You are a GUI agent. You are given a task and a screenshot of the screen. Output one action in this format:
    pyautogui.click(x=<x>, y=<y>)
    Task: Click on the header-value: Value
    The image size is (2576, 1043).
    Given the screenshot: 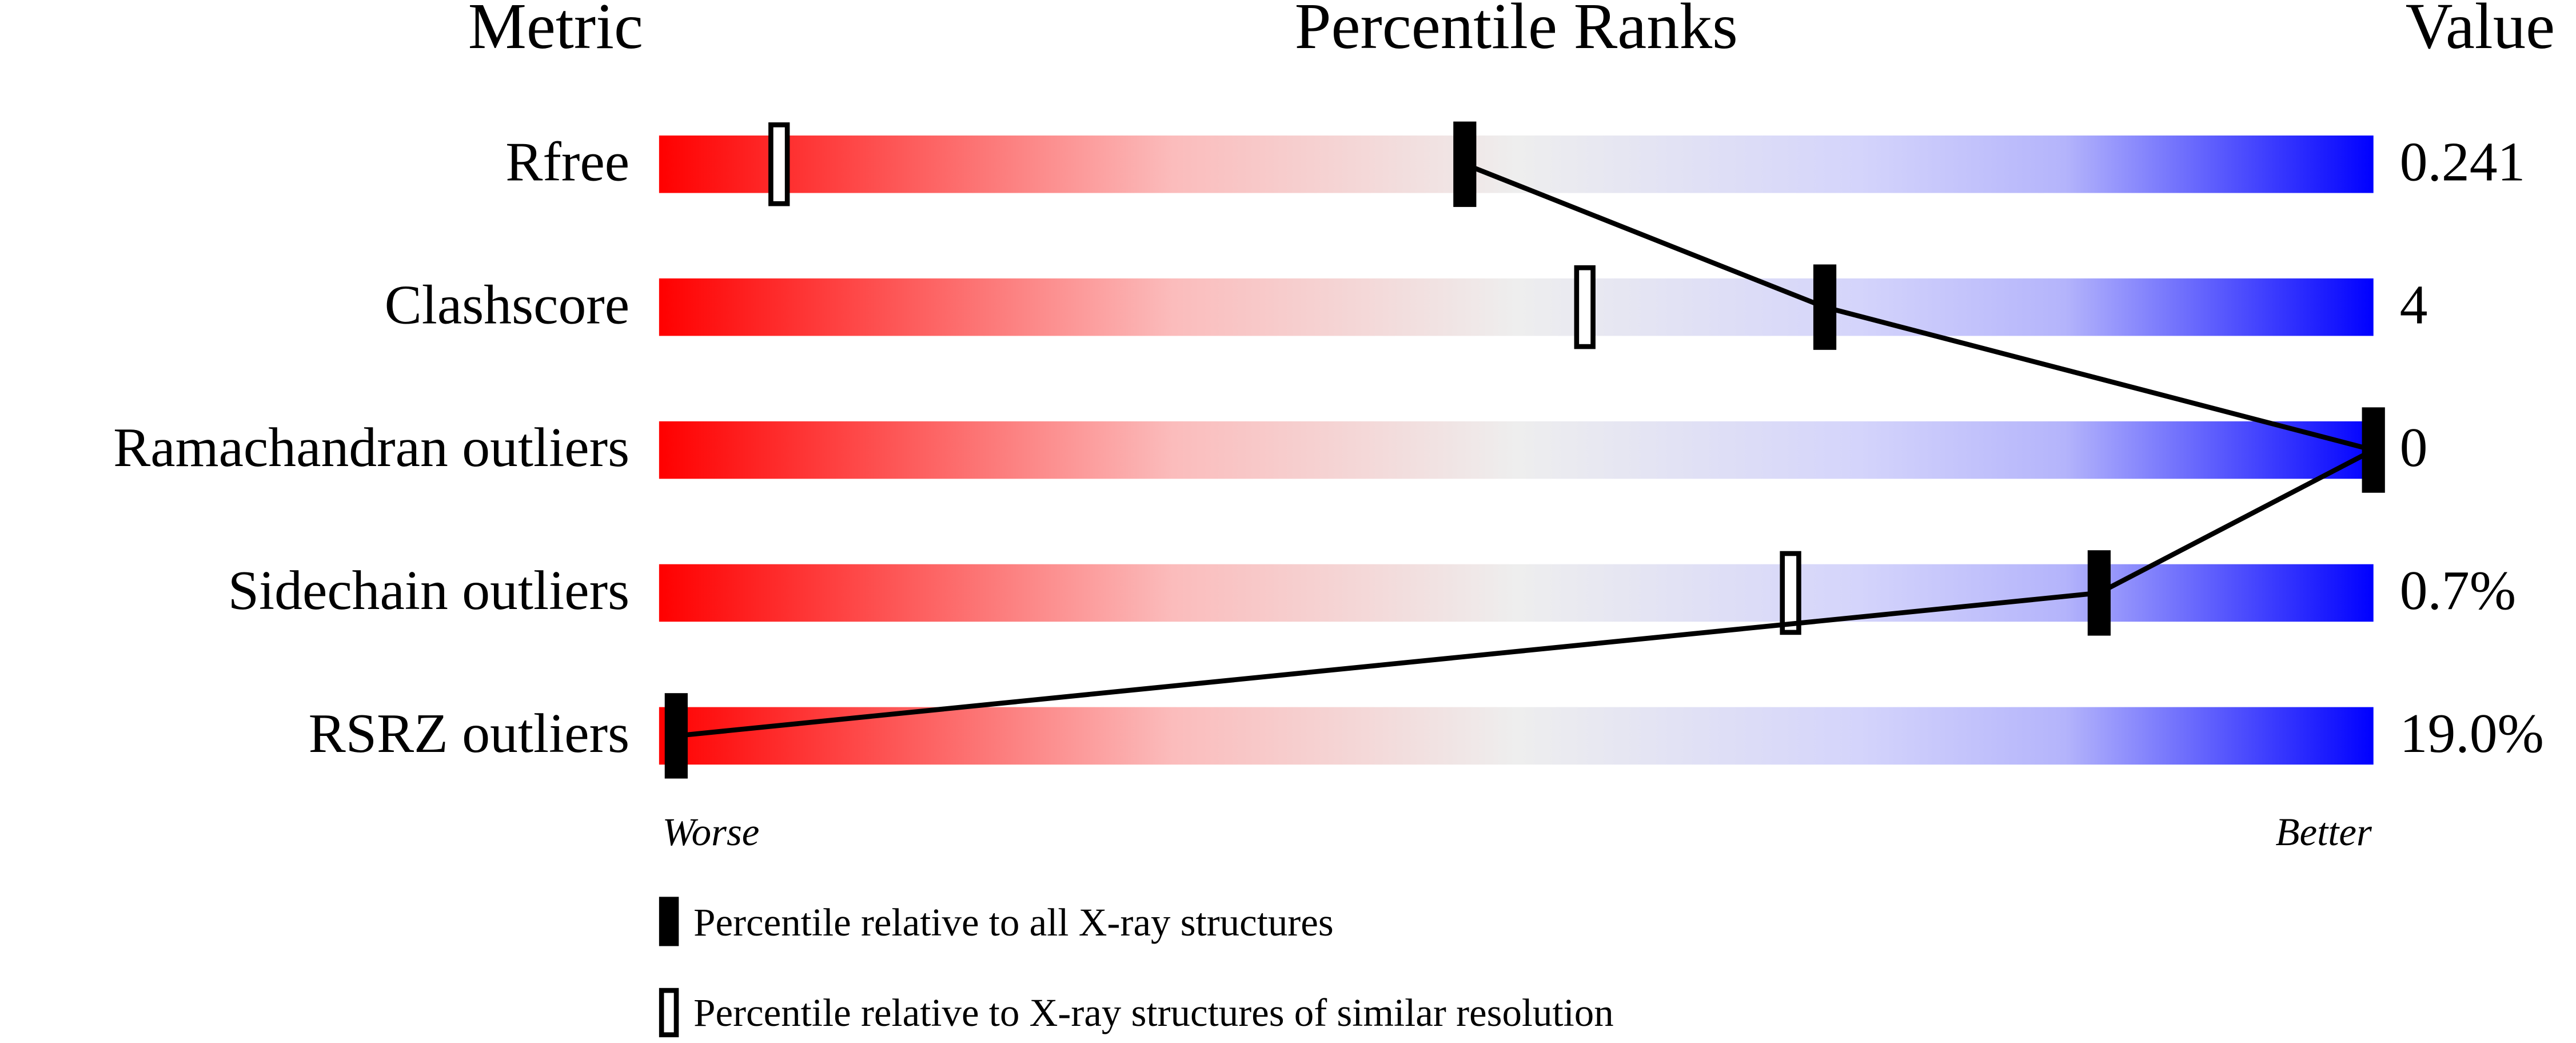 What is the action you would take?
    pyautogui.click(x=2481, y=31)
    